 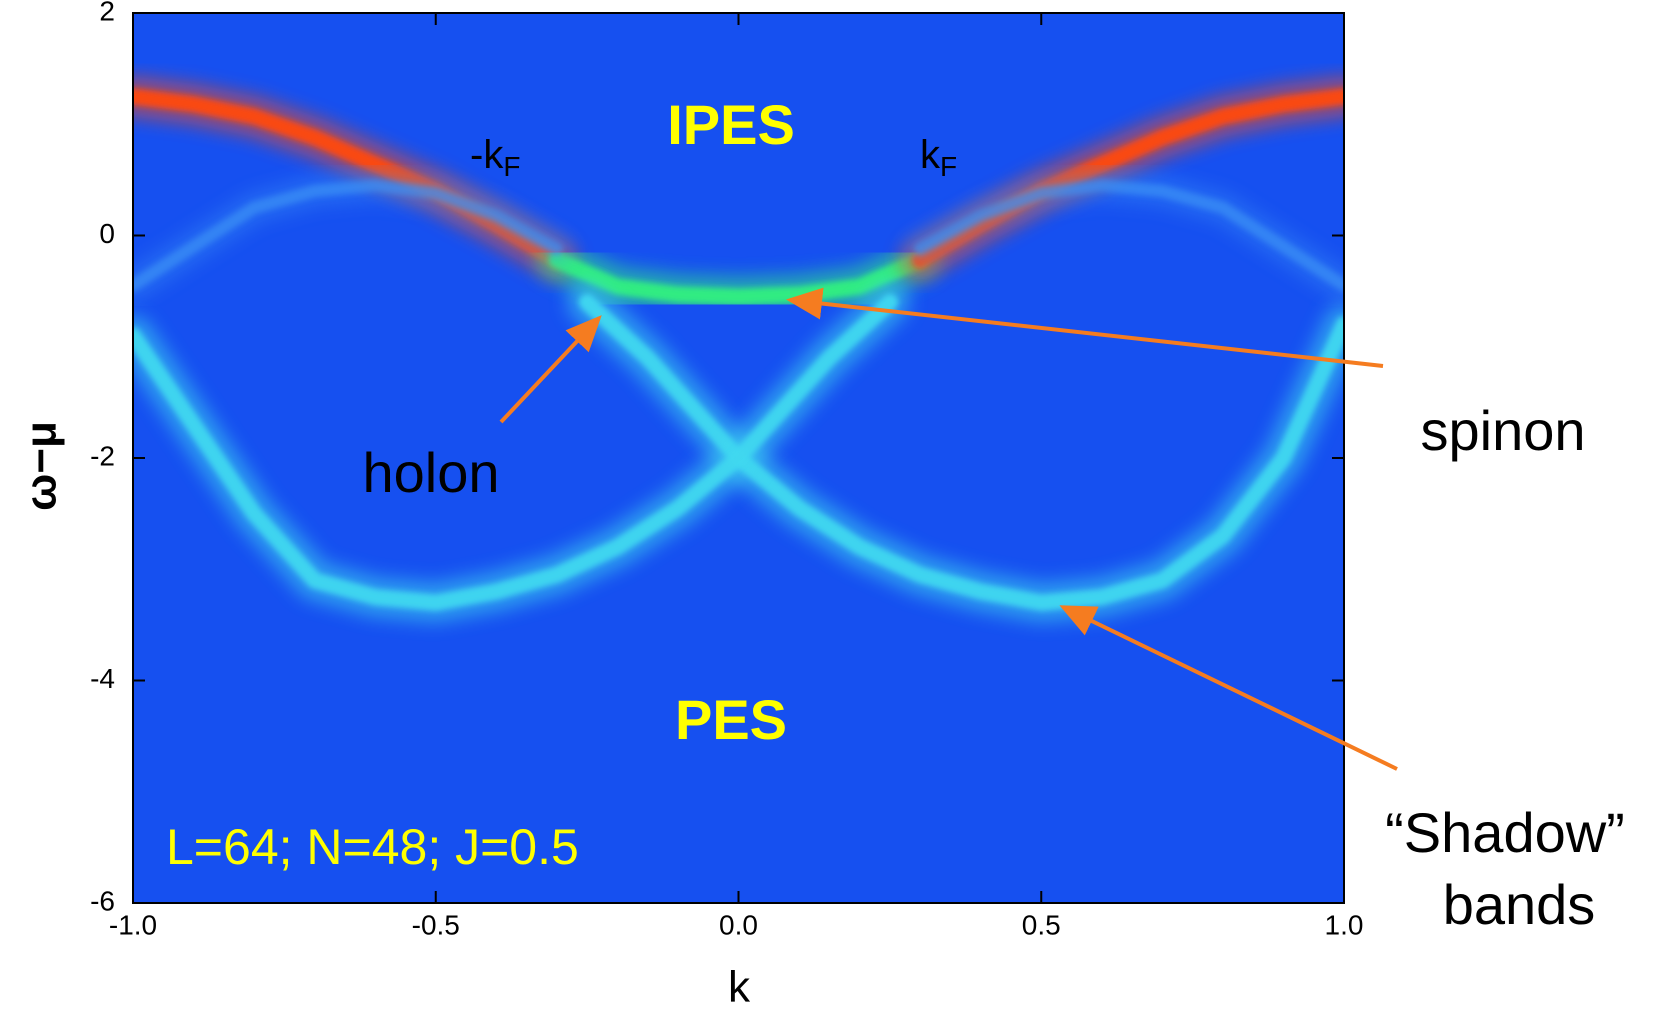 I want to click on y-tick-label: -4, so click(x=102, y=678).